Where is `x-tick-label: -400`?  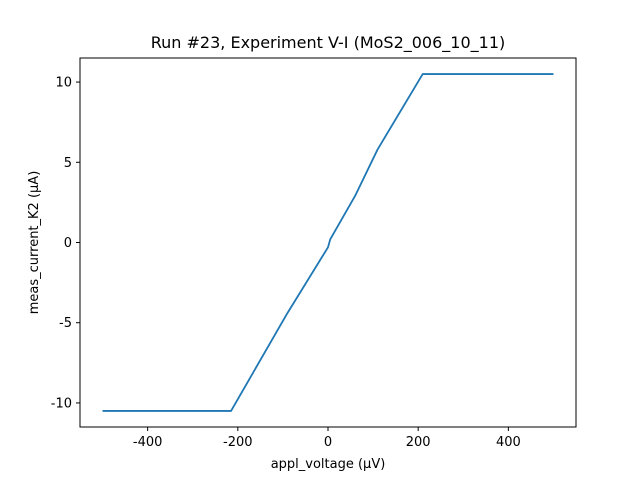
x-tick-label: -400 is located at coordinates (148, 442).